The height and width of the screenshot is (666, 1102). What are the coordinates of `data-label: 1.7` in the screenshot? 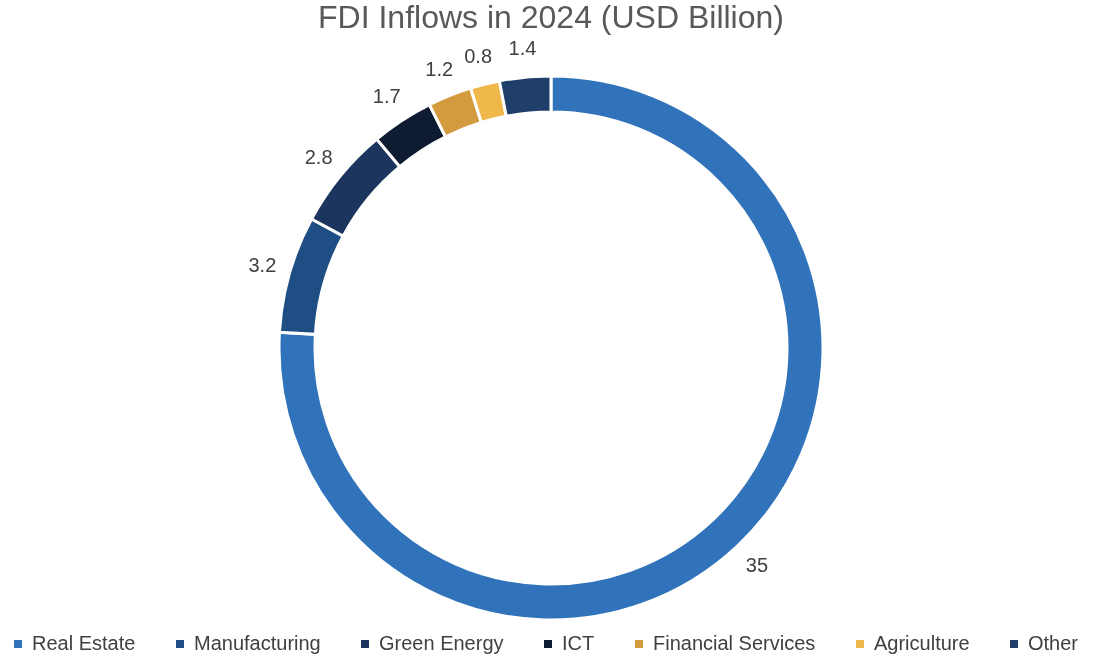 It's located at (386, 95).